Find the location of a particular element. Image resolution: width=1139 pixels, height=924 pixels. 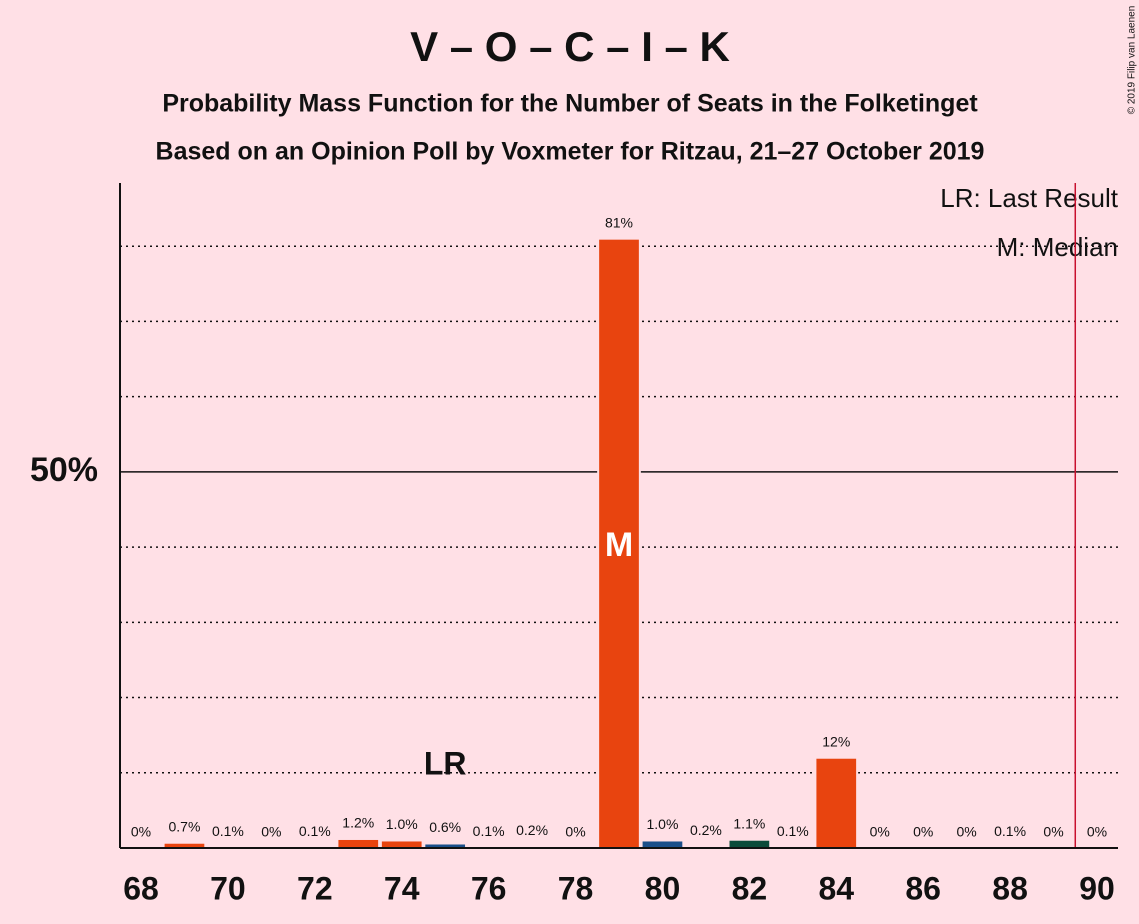

legend-entry: LR: Last Result is located at coordinates (1029, 198).